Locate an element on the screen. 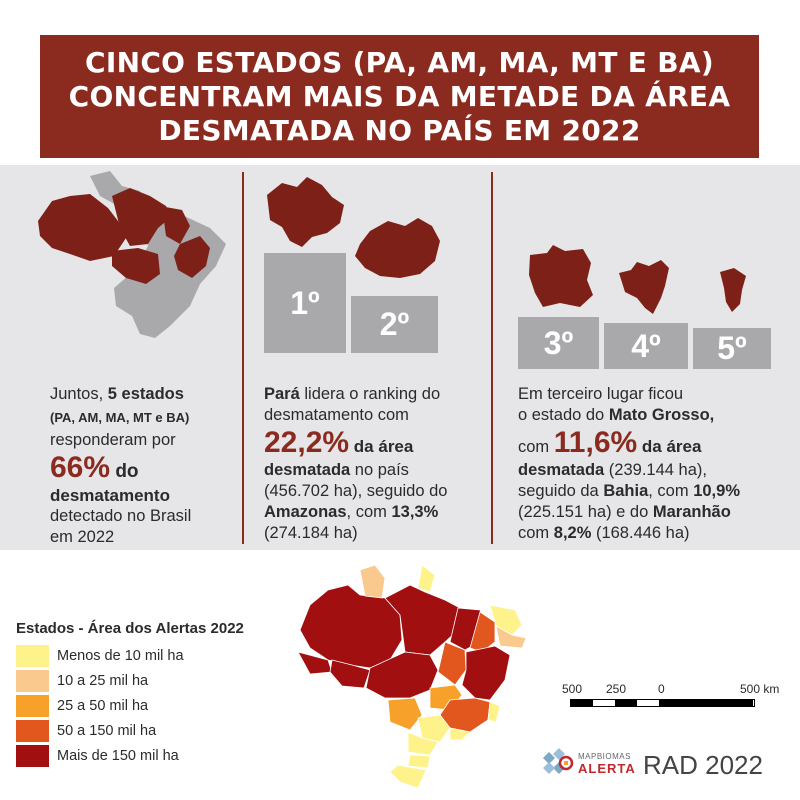 The width and height of the screenshot is (800, 800). legend-item: 25 a 50 mil ha is located at coordinates (156, 705).